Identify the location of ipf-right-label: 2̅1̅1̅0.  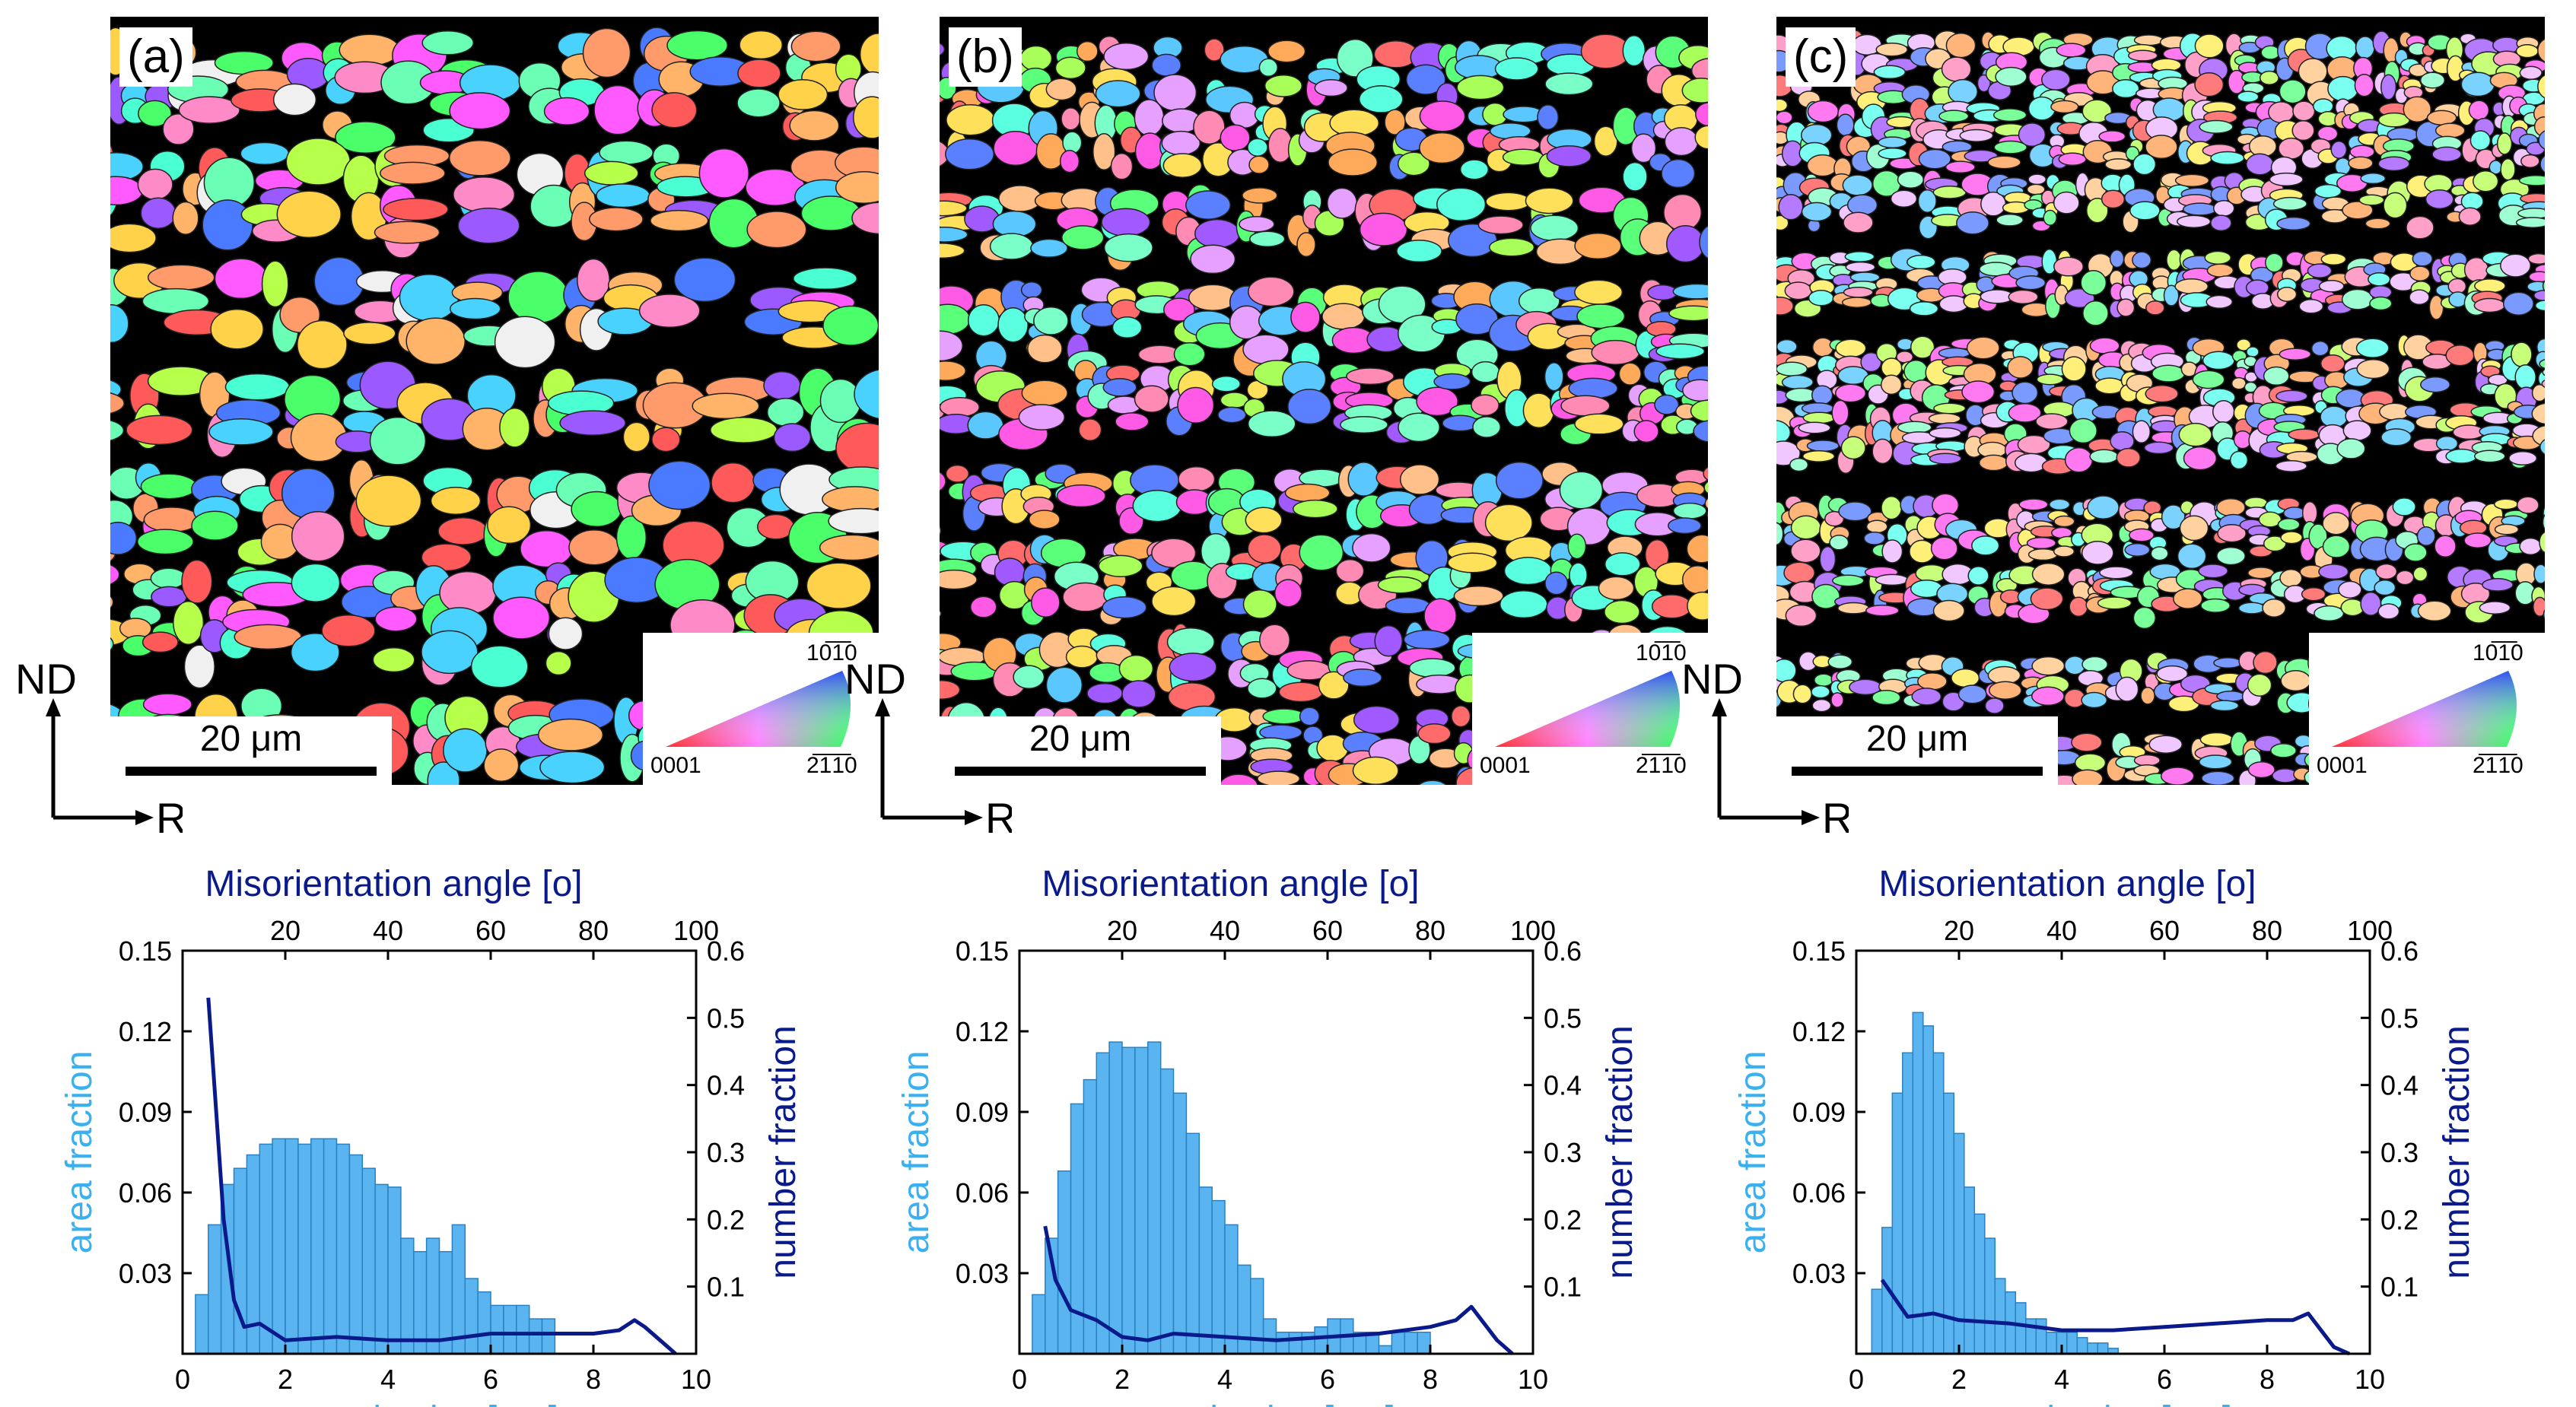
(1662, 765).